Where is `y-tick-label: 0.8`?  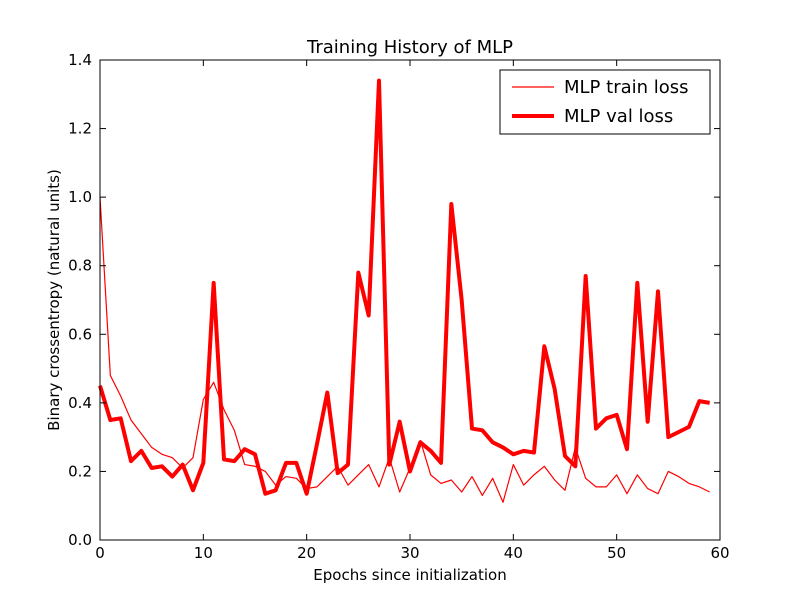 y-tick-label: 0.8 is located at coordinates (80, 266).